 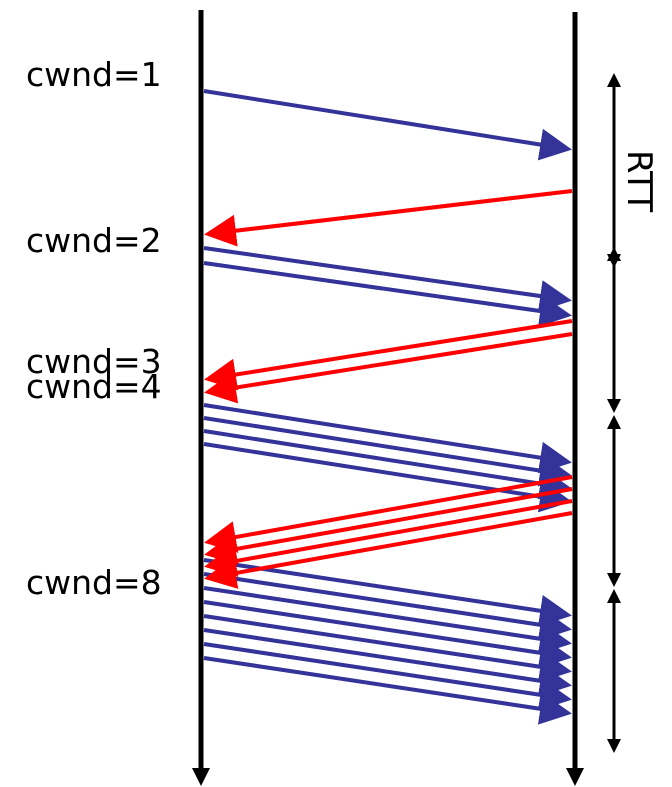 What do you see at coordinates (94, 240) in the screenshot?
I see `cwnd-label-2: cwnd=2` at bounding box center [94, 240].